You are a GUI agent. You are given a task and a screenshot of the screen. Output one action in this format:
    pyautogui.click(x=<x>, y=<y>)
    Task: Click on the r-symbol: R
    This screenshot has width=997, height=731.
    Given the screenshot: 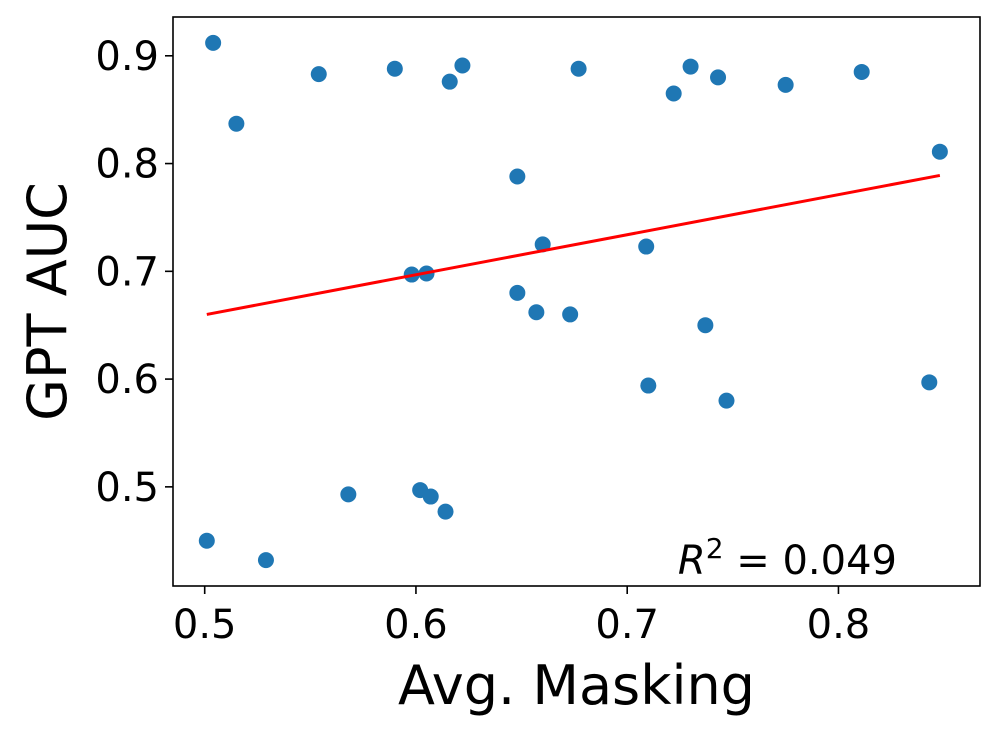 What is the action you would take?
    pyautogui.click(x=692, y=561)
    